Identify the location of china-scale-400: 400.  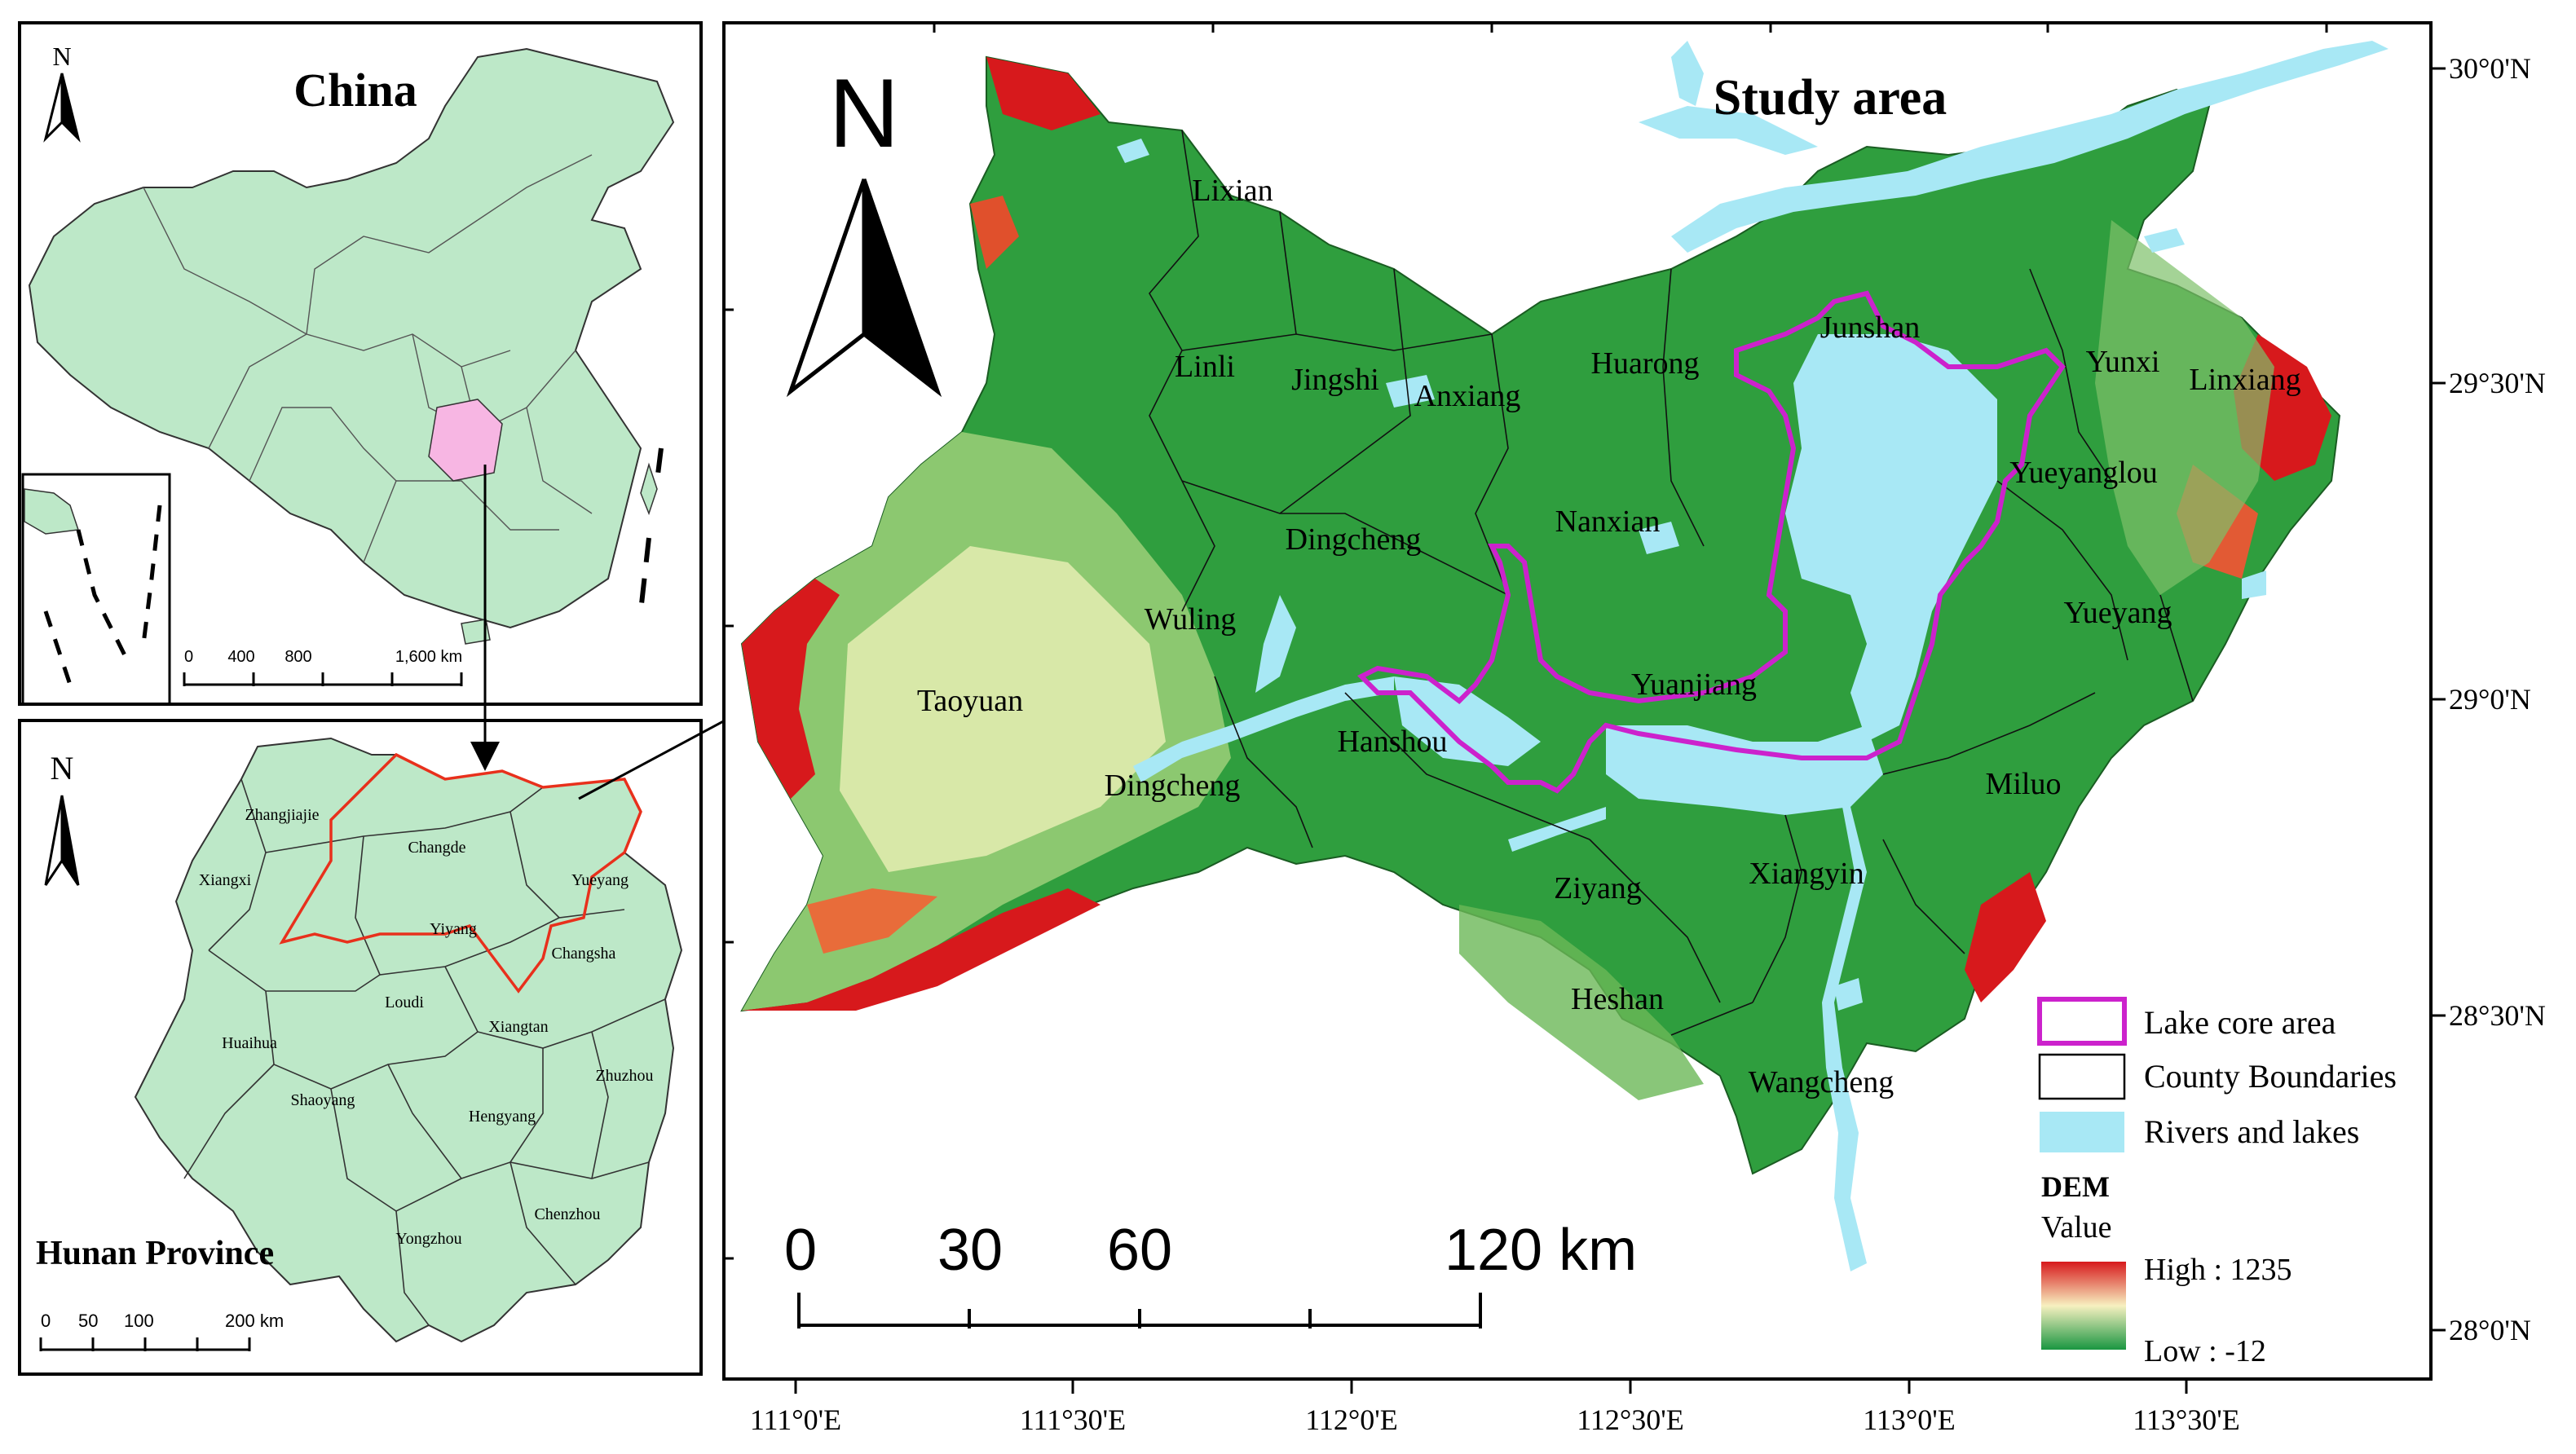
(240, 657).